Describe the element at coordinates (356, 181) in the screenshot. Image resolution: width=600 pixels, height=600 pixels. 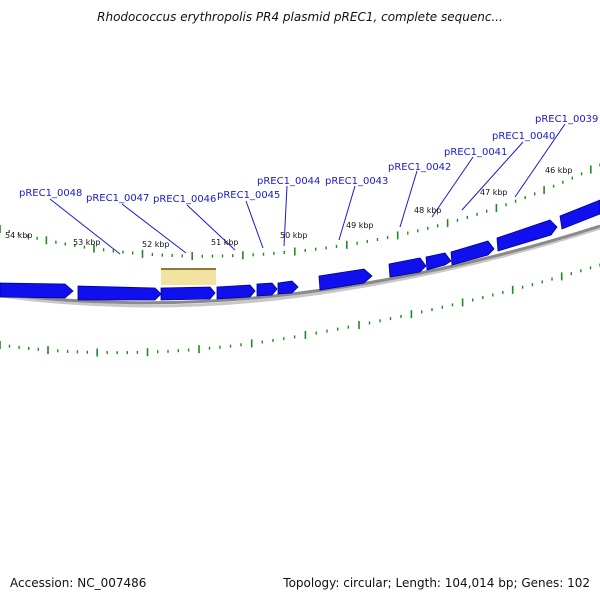
I see `gene-label: pREC1_0043` at that location.